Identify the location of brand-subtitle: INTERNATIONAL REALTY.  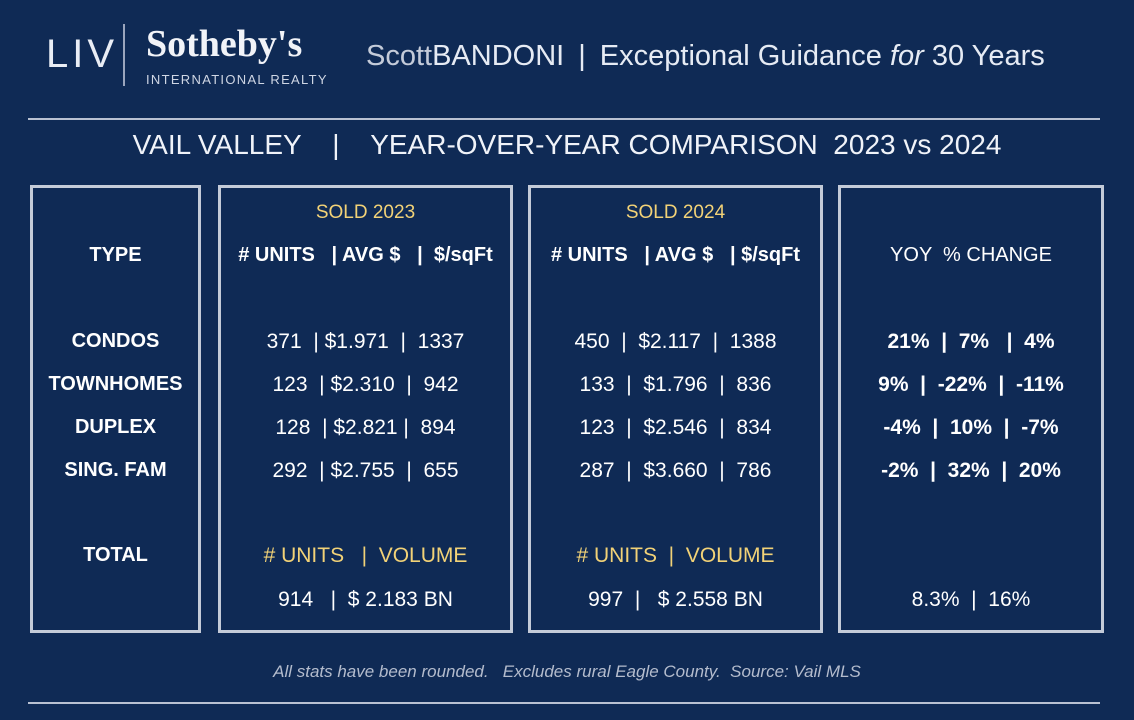
(237, 79).